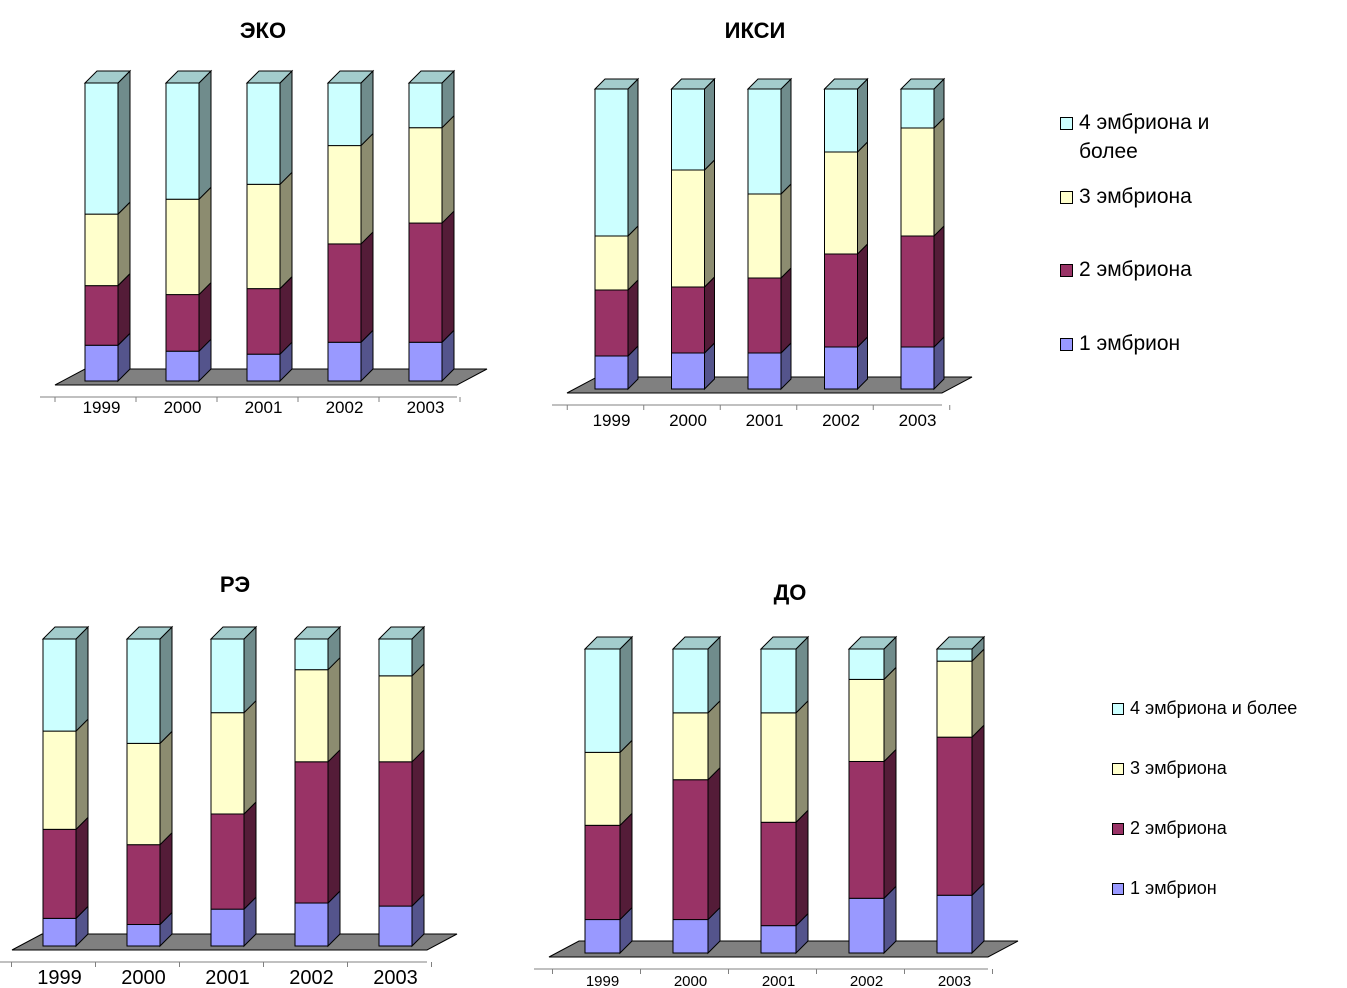 The width and height of the screenshot is (1347, 988). What do you see at coordinates (1178, 768) in the screenshot?
I see `legend-label: 3 эмбриона` at bounding box center [1178, 768].